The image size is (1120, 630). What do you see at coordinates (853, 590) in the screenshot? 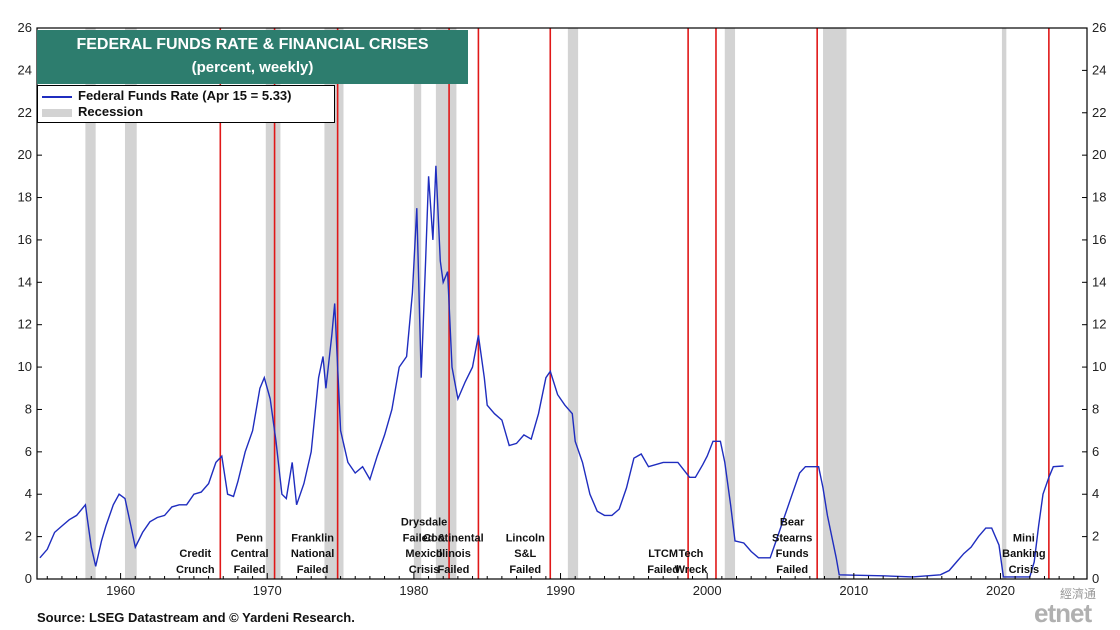
I see `x-tick-label: 2010` at bounding box center [853, 590].